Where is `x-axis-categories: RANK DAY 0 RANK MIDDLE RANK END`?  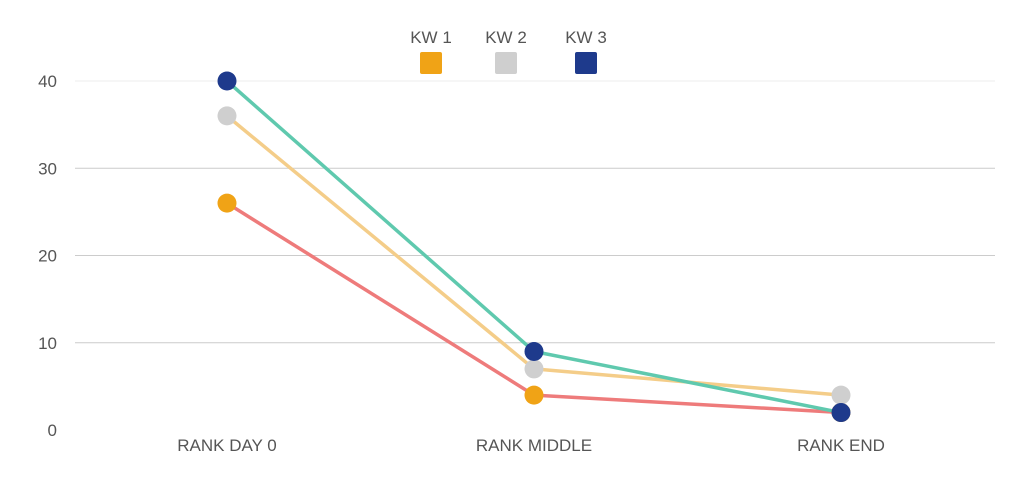 x-axis-categories: RANK DAY 0 RANK MIDDLE RANK END is located at coordinates (531, 445).